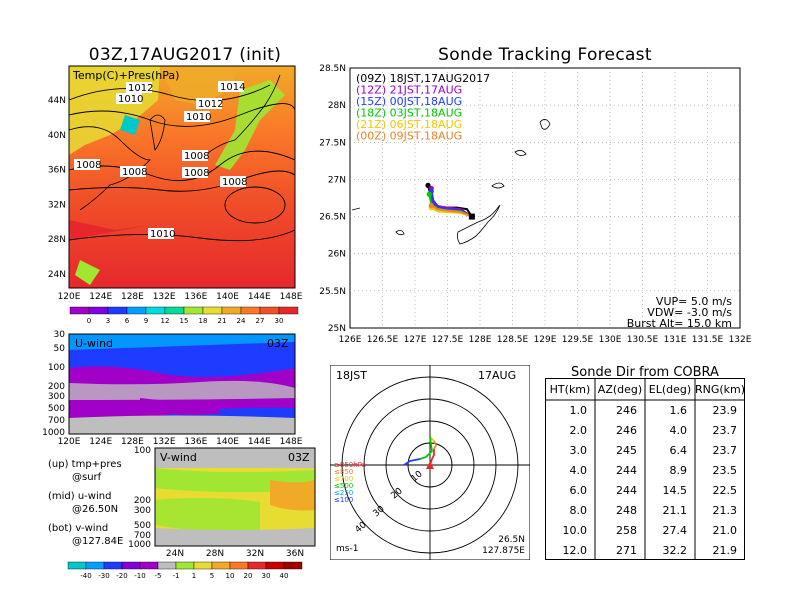 This screenshot has height=612, width=792. Describe the element at coordinates (284, 576) in the screenshot. I see `colorbar-tick: 40` at that location.